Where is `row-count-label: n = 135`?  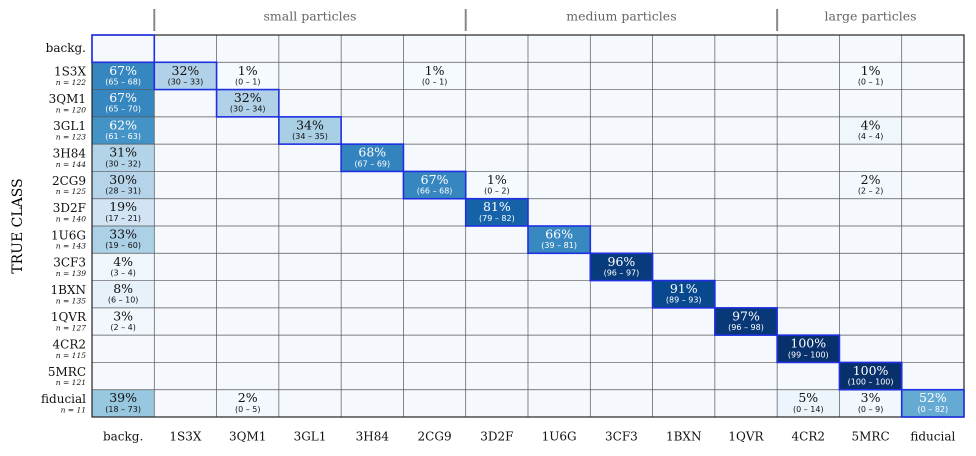
row-count-label: n = 135 is located at coordinates (71, 300).